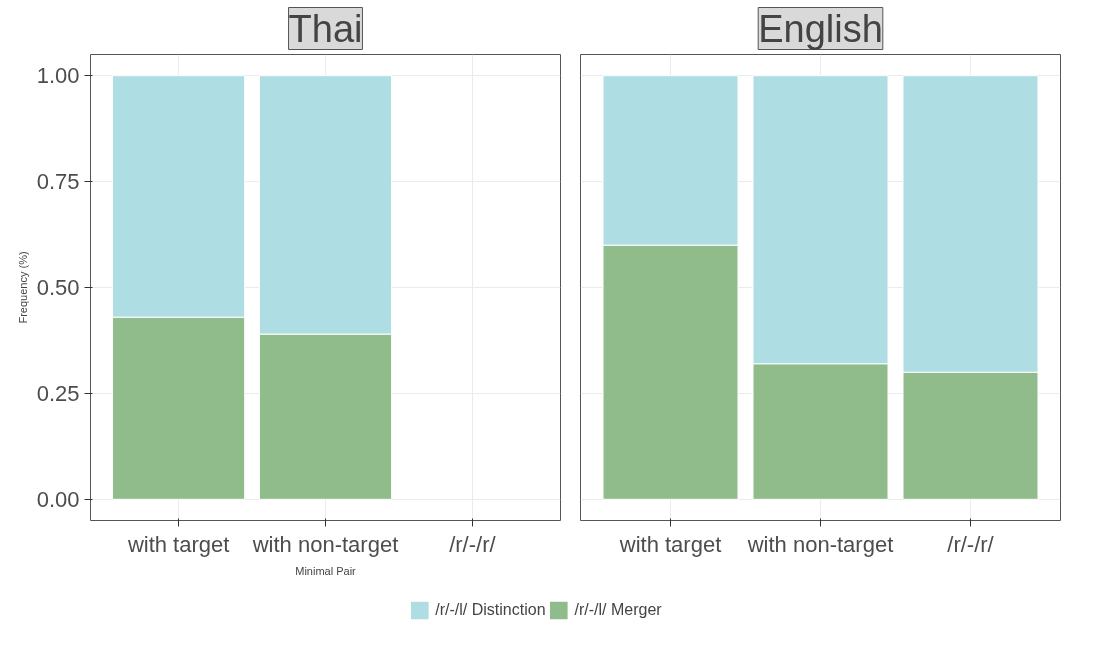  I want to click on y-tick-label: 0.75, so click(58, 182).